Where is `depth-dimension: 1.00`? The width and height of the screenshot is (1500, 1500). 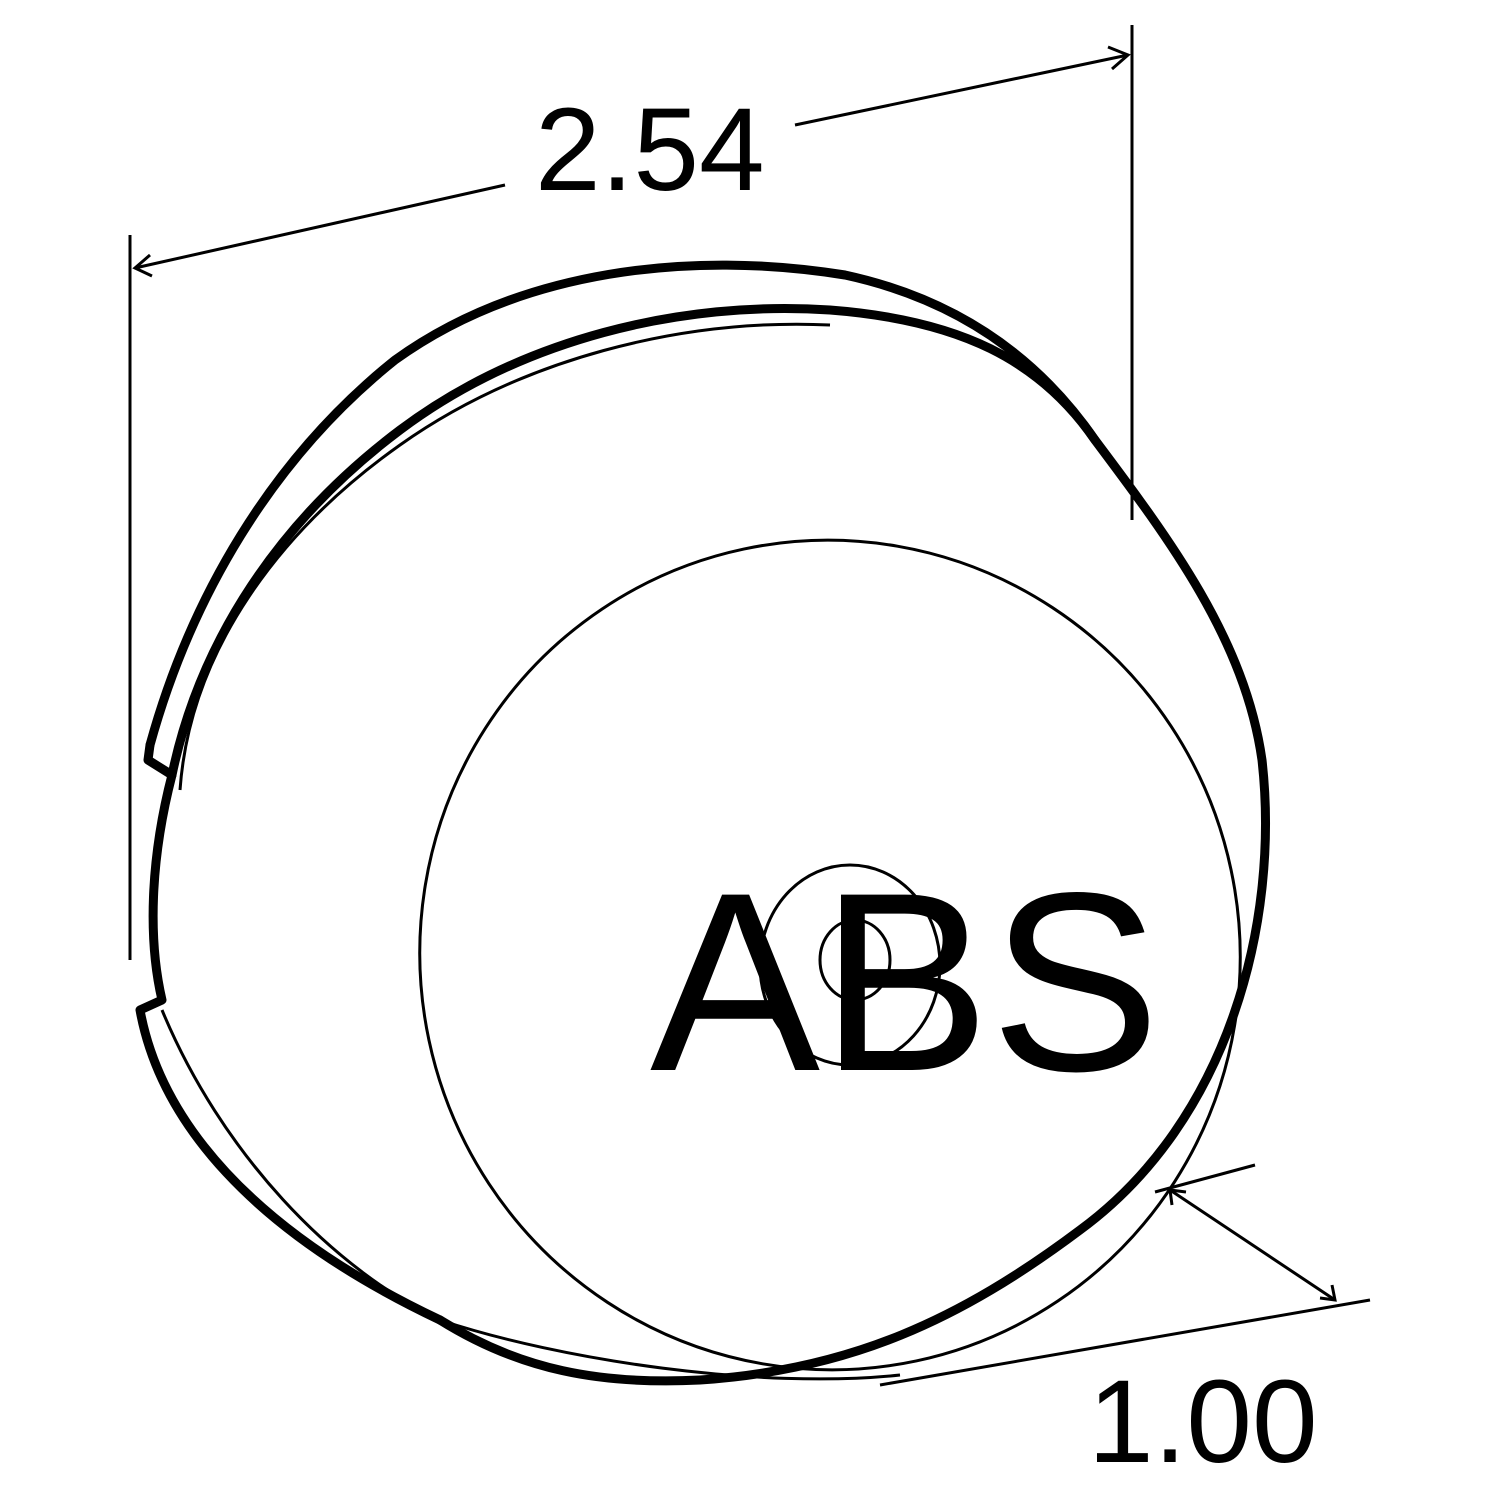 depth-dimension: 1.00 is located at coordinates (1125, 1325).